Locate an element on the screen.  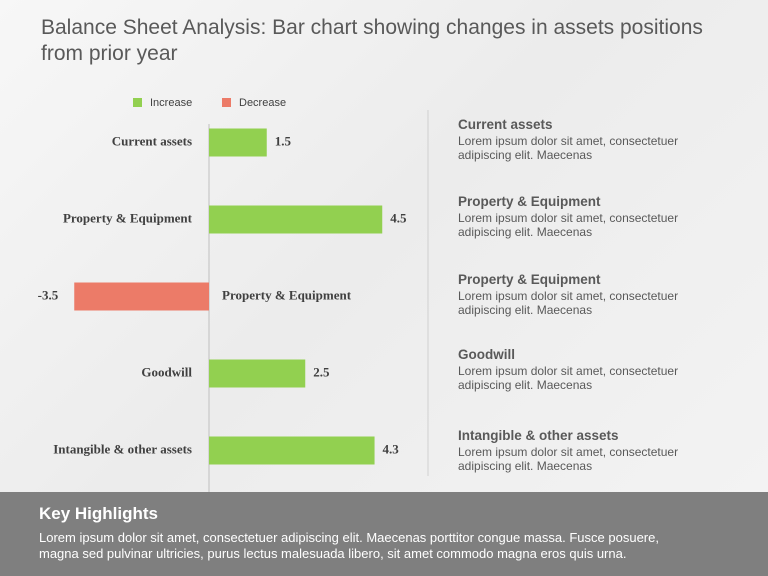
note-title: Goodwill is located at coordinates (486, 354).